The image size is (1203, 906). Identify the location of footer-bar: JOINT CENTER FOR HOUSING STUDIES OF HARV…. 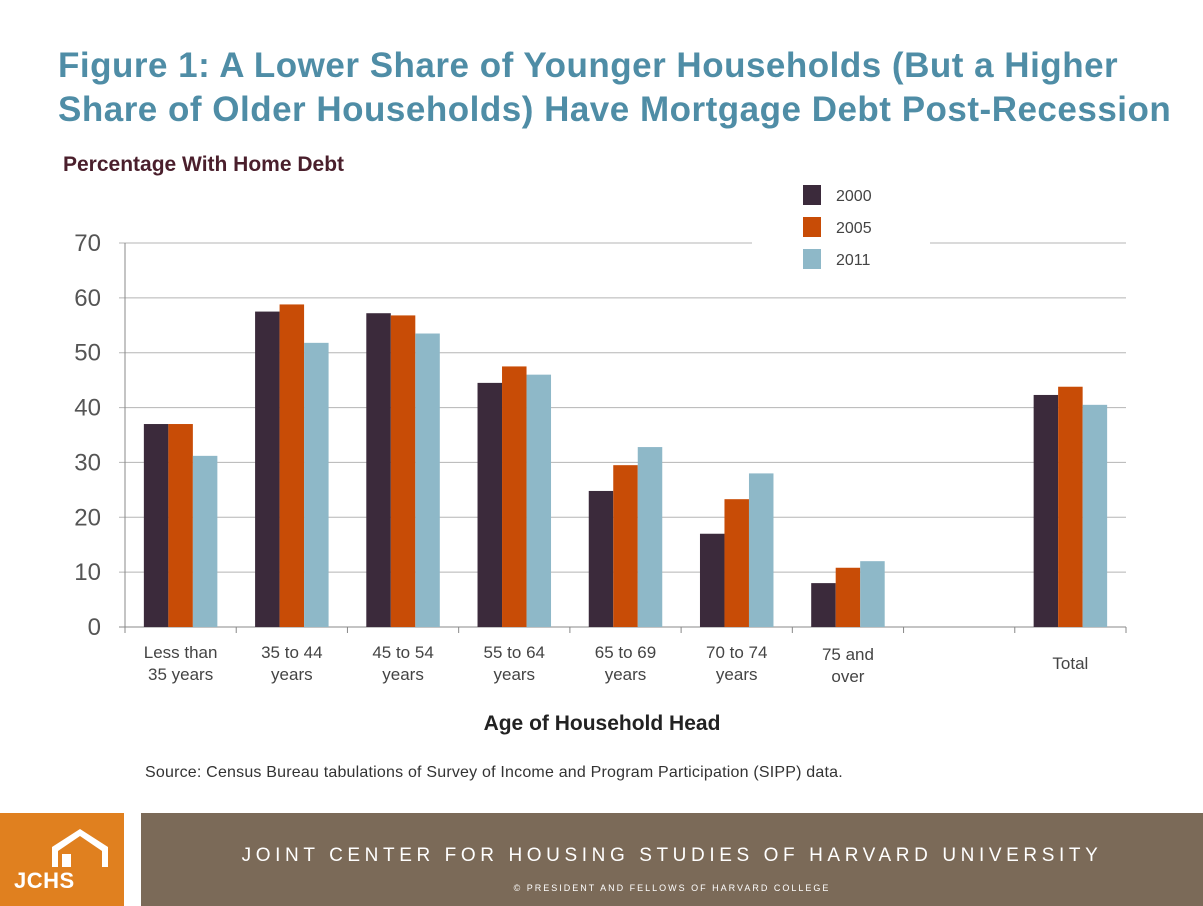
(672, 859).